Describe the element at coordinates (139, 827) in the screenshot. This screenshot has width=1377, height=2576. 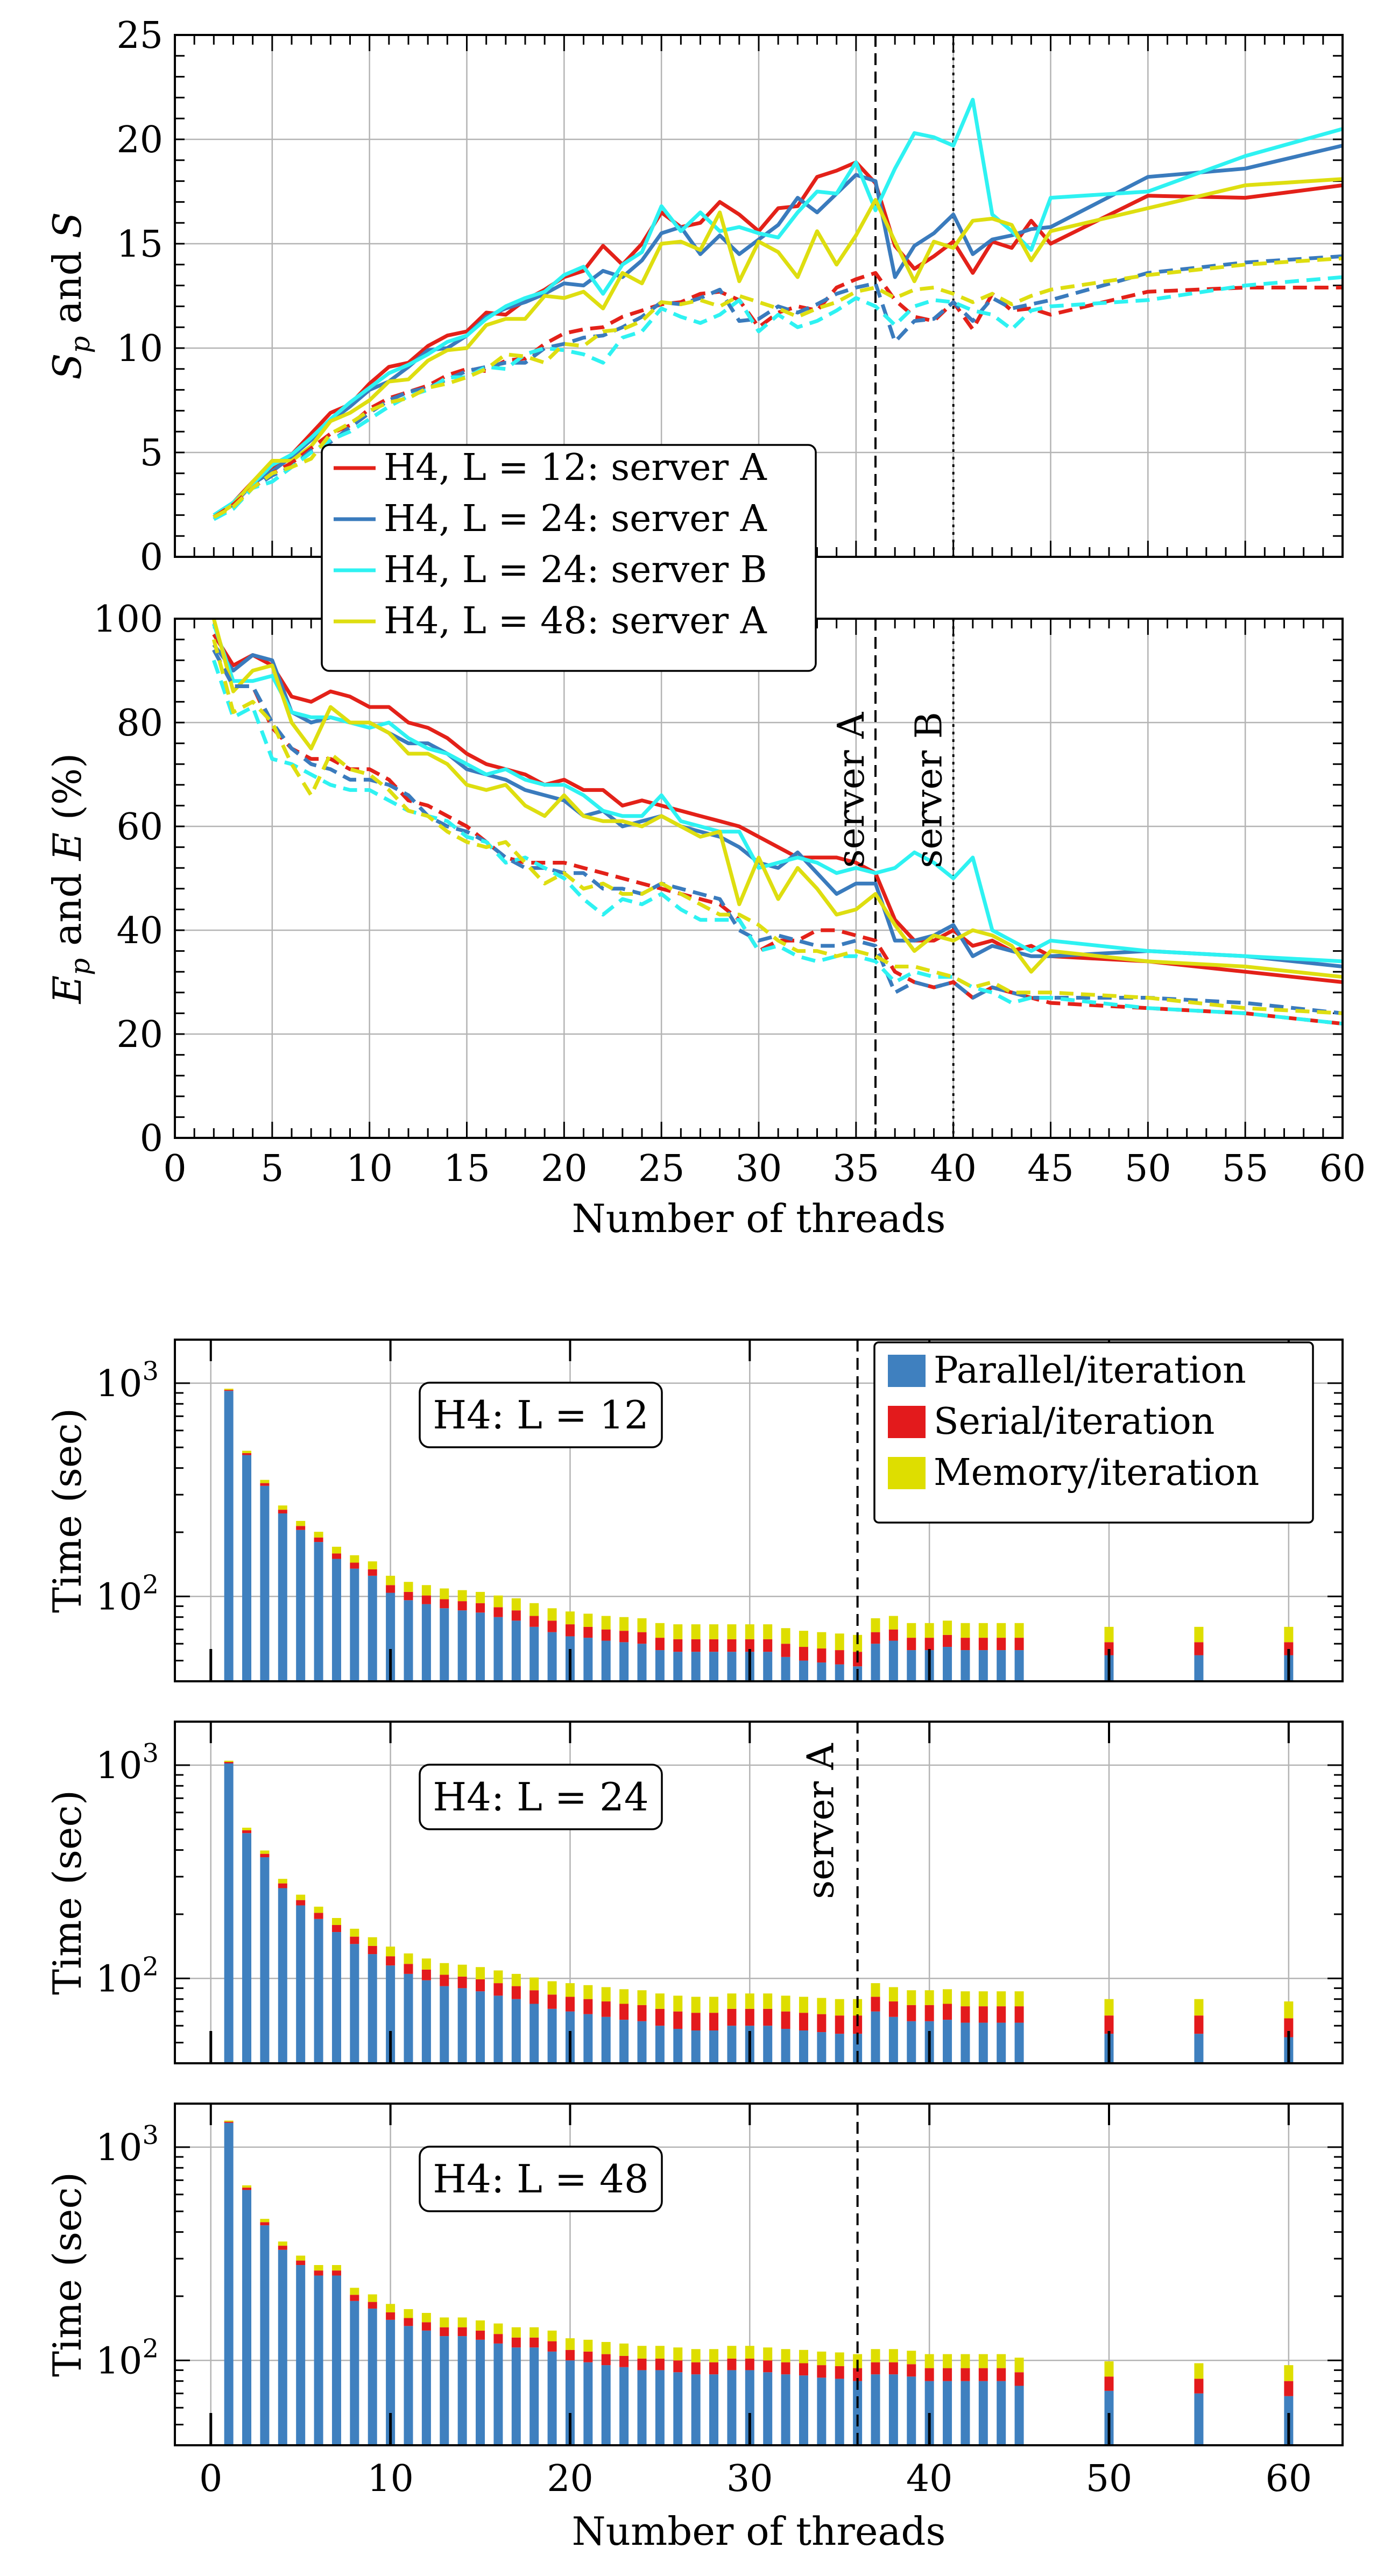
I see `y-tick-label: 60` at that location.